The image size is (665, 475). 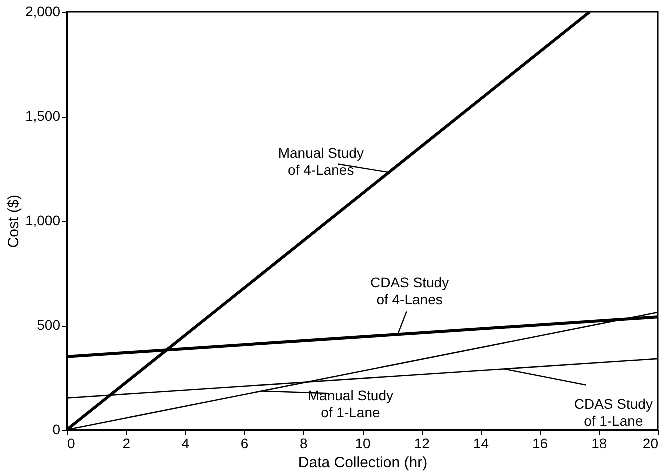 I want to click on series-label: Manual Study of 4-Lanes, so click(x=321, y=161).